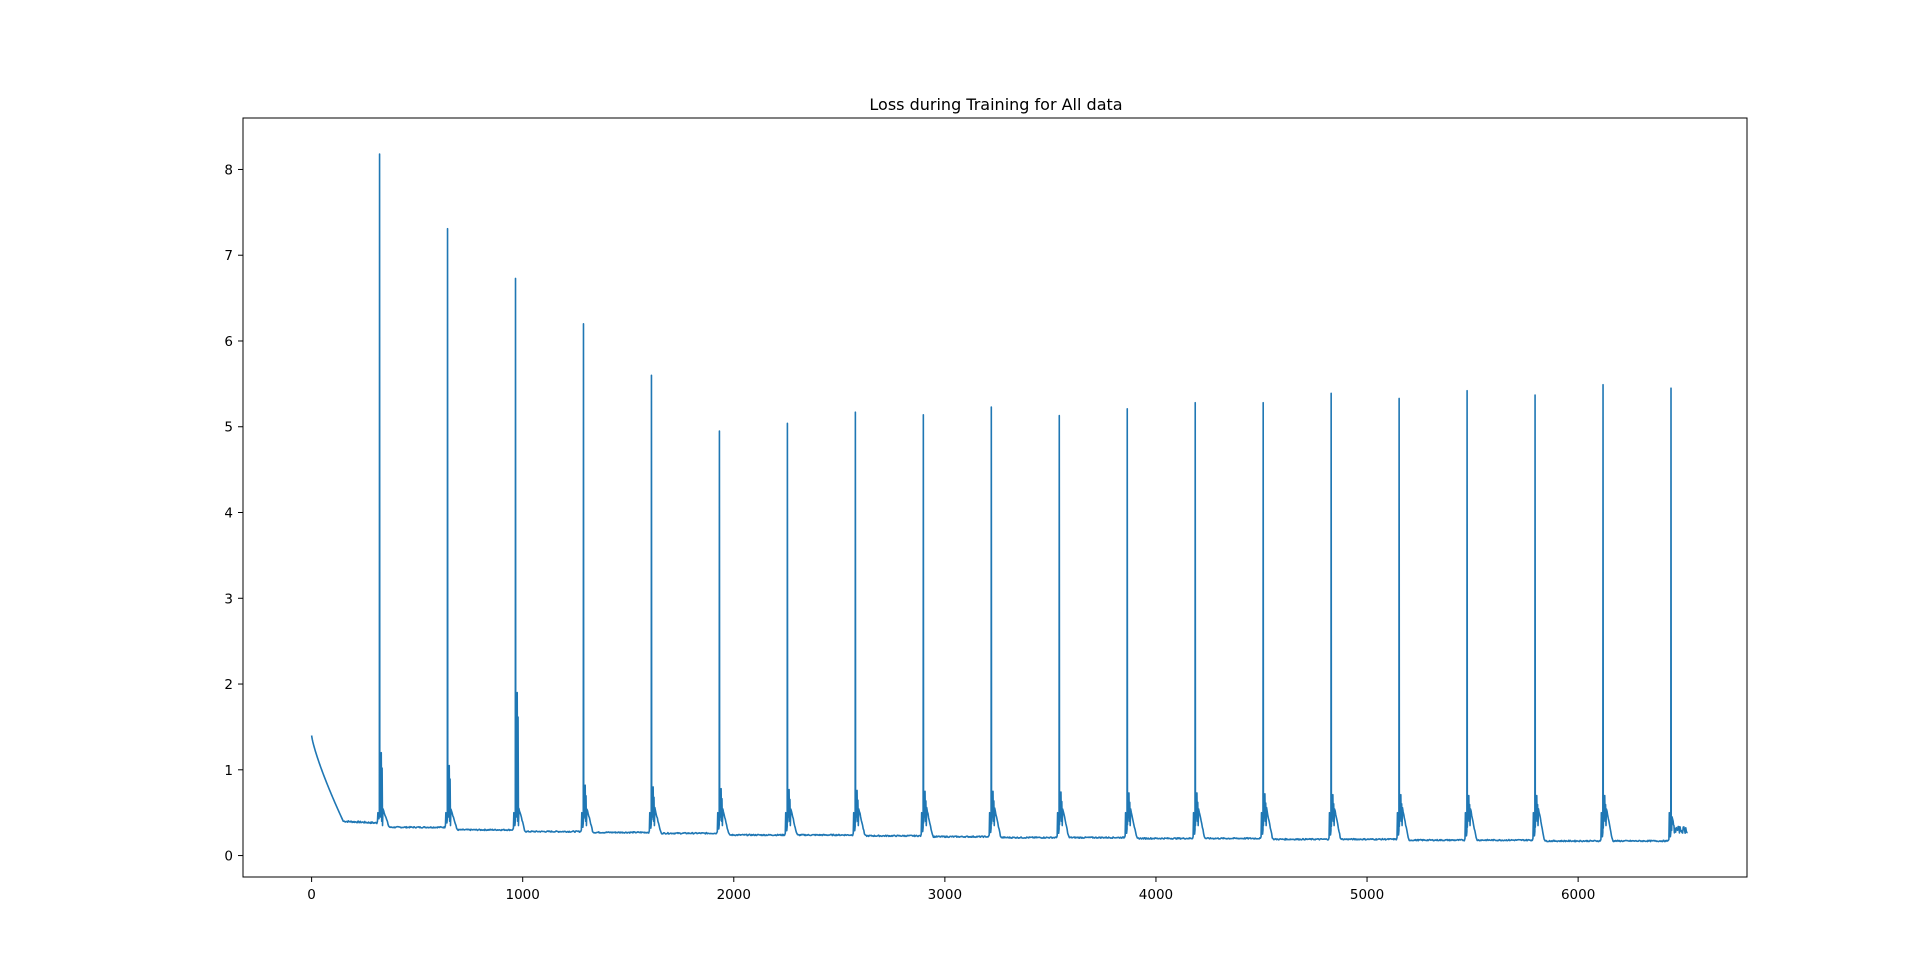  I want to click on x-tick-label: 5000, so click(1367, 895).